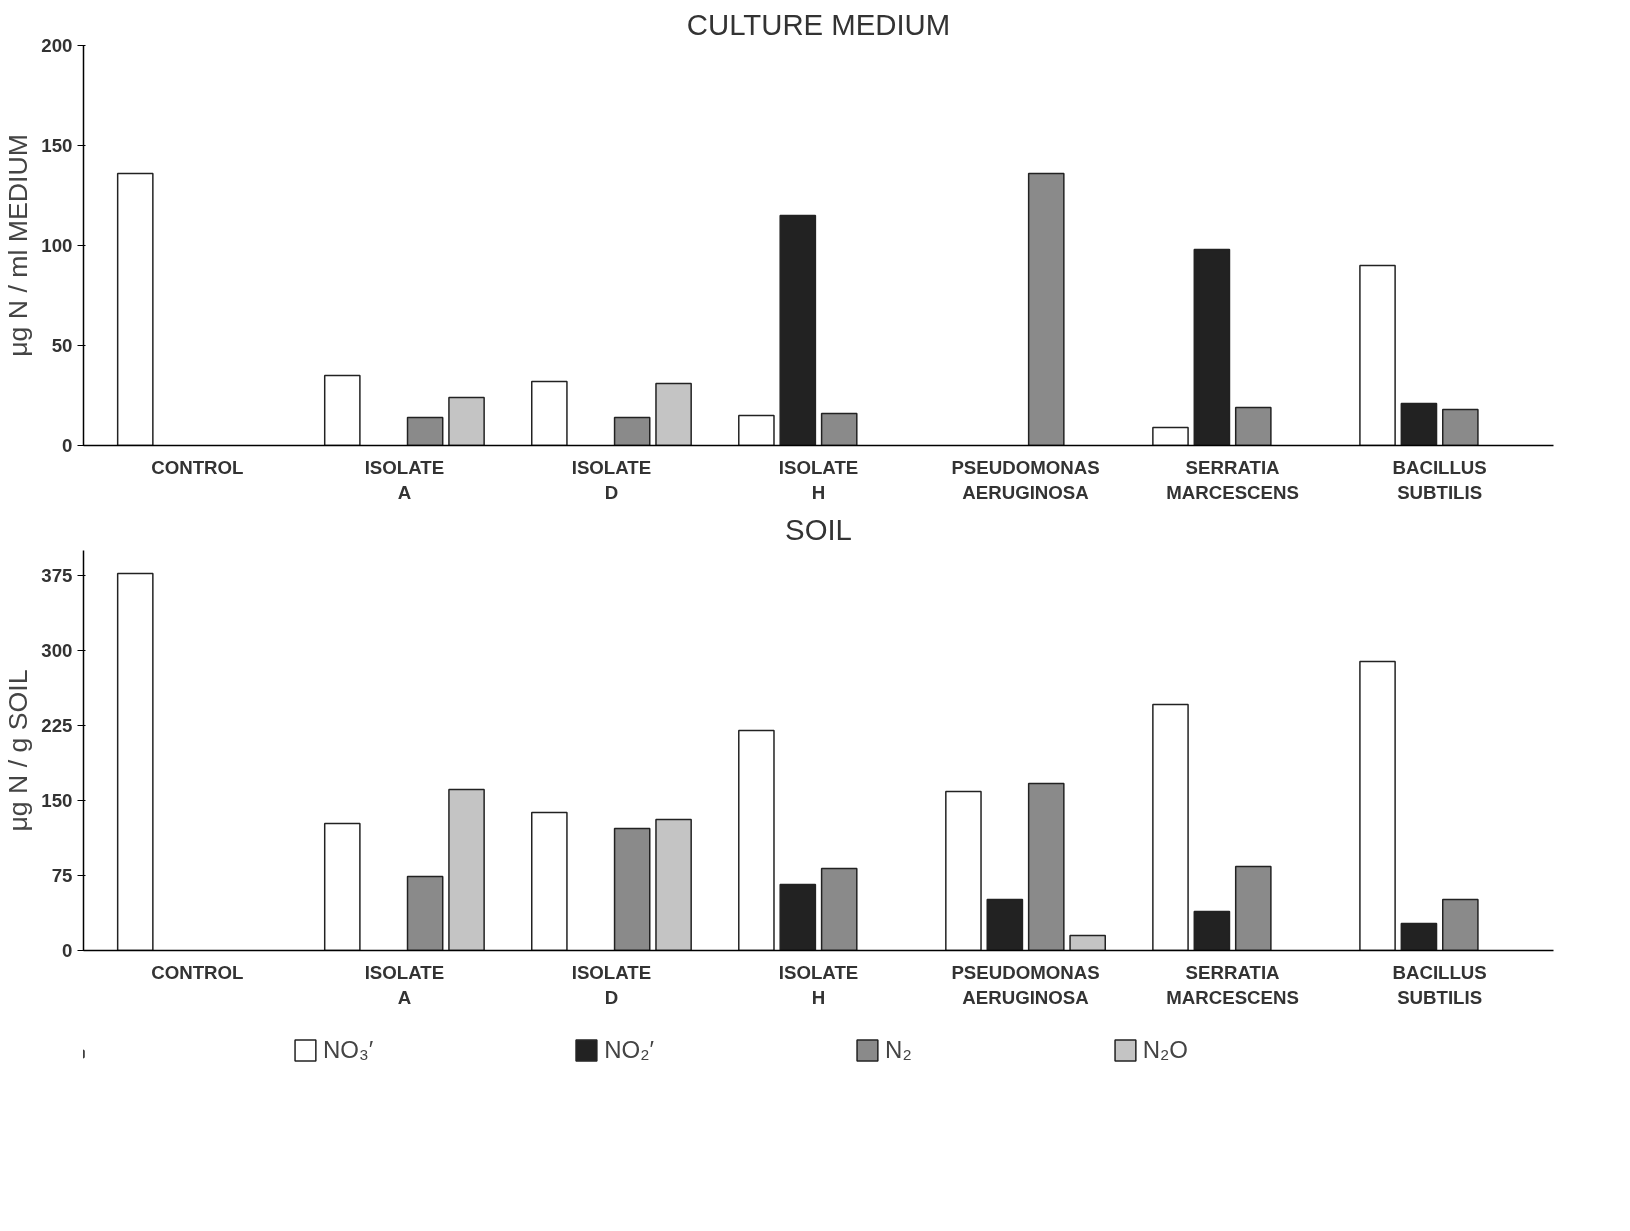 The height and width of the screenshot is (1231, 1630). I want to click on y-tick-label: 300, so click(57, 650).